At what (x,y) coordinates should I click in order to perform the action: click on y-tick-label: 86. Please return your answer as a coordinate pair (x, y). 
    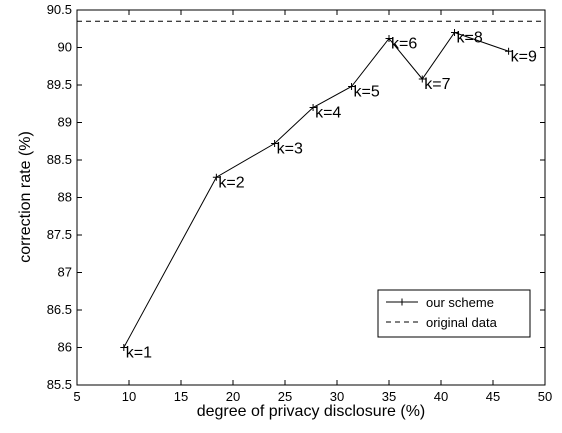
    Looking at the image, I should click on (65, 347).